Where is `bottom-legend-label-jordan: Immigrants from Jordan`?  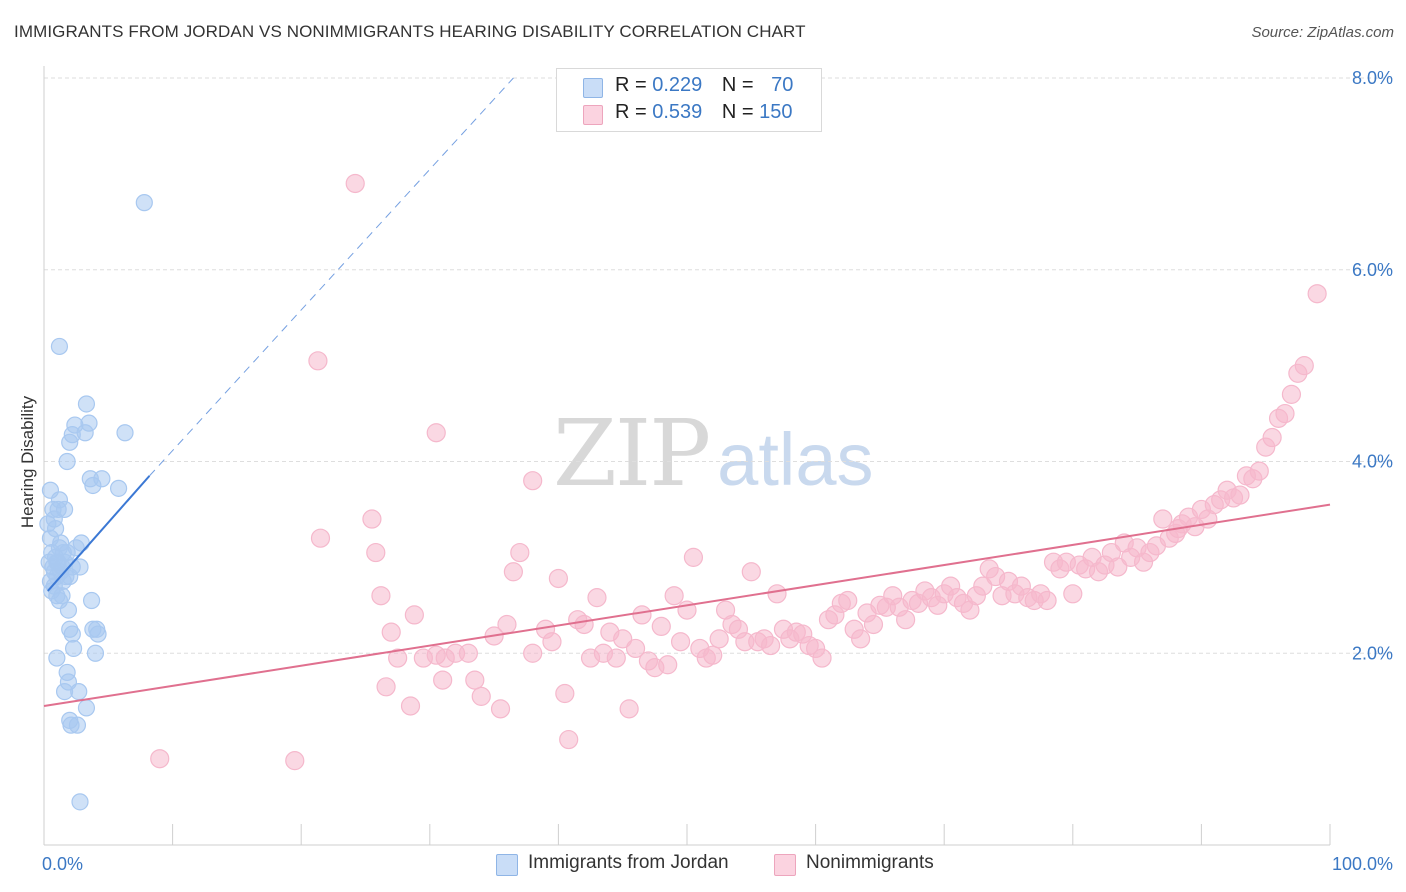
bottom-legend-label-jordan: Immigrants from Jordan is located at coordinates (628, 862).